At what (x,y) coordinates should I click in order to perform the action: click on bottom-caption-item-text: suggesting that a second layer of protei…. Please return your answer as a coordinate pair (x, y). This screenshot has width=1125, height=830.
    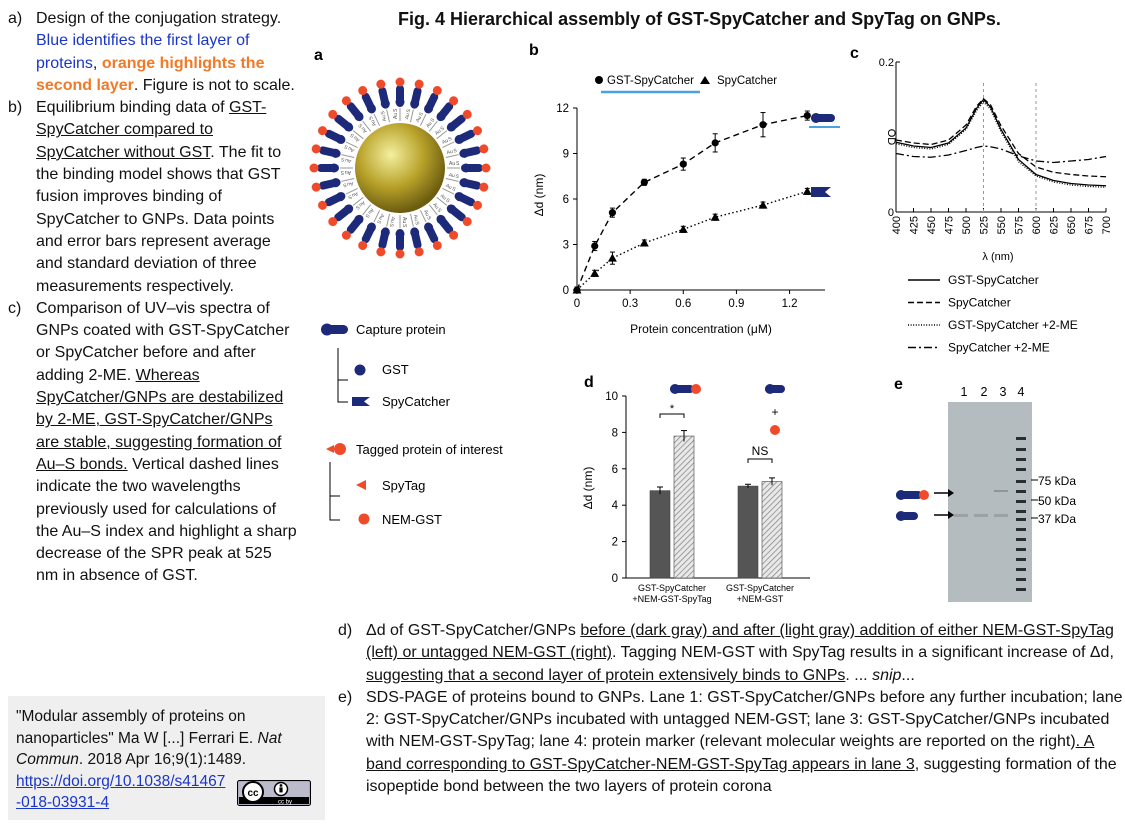
    Looking at the image, I should click on (606, 675).